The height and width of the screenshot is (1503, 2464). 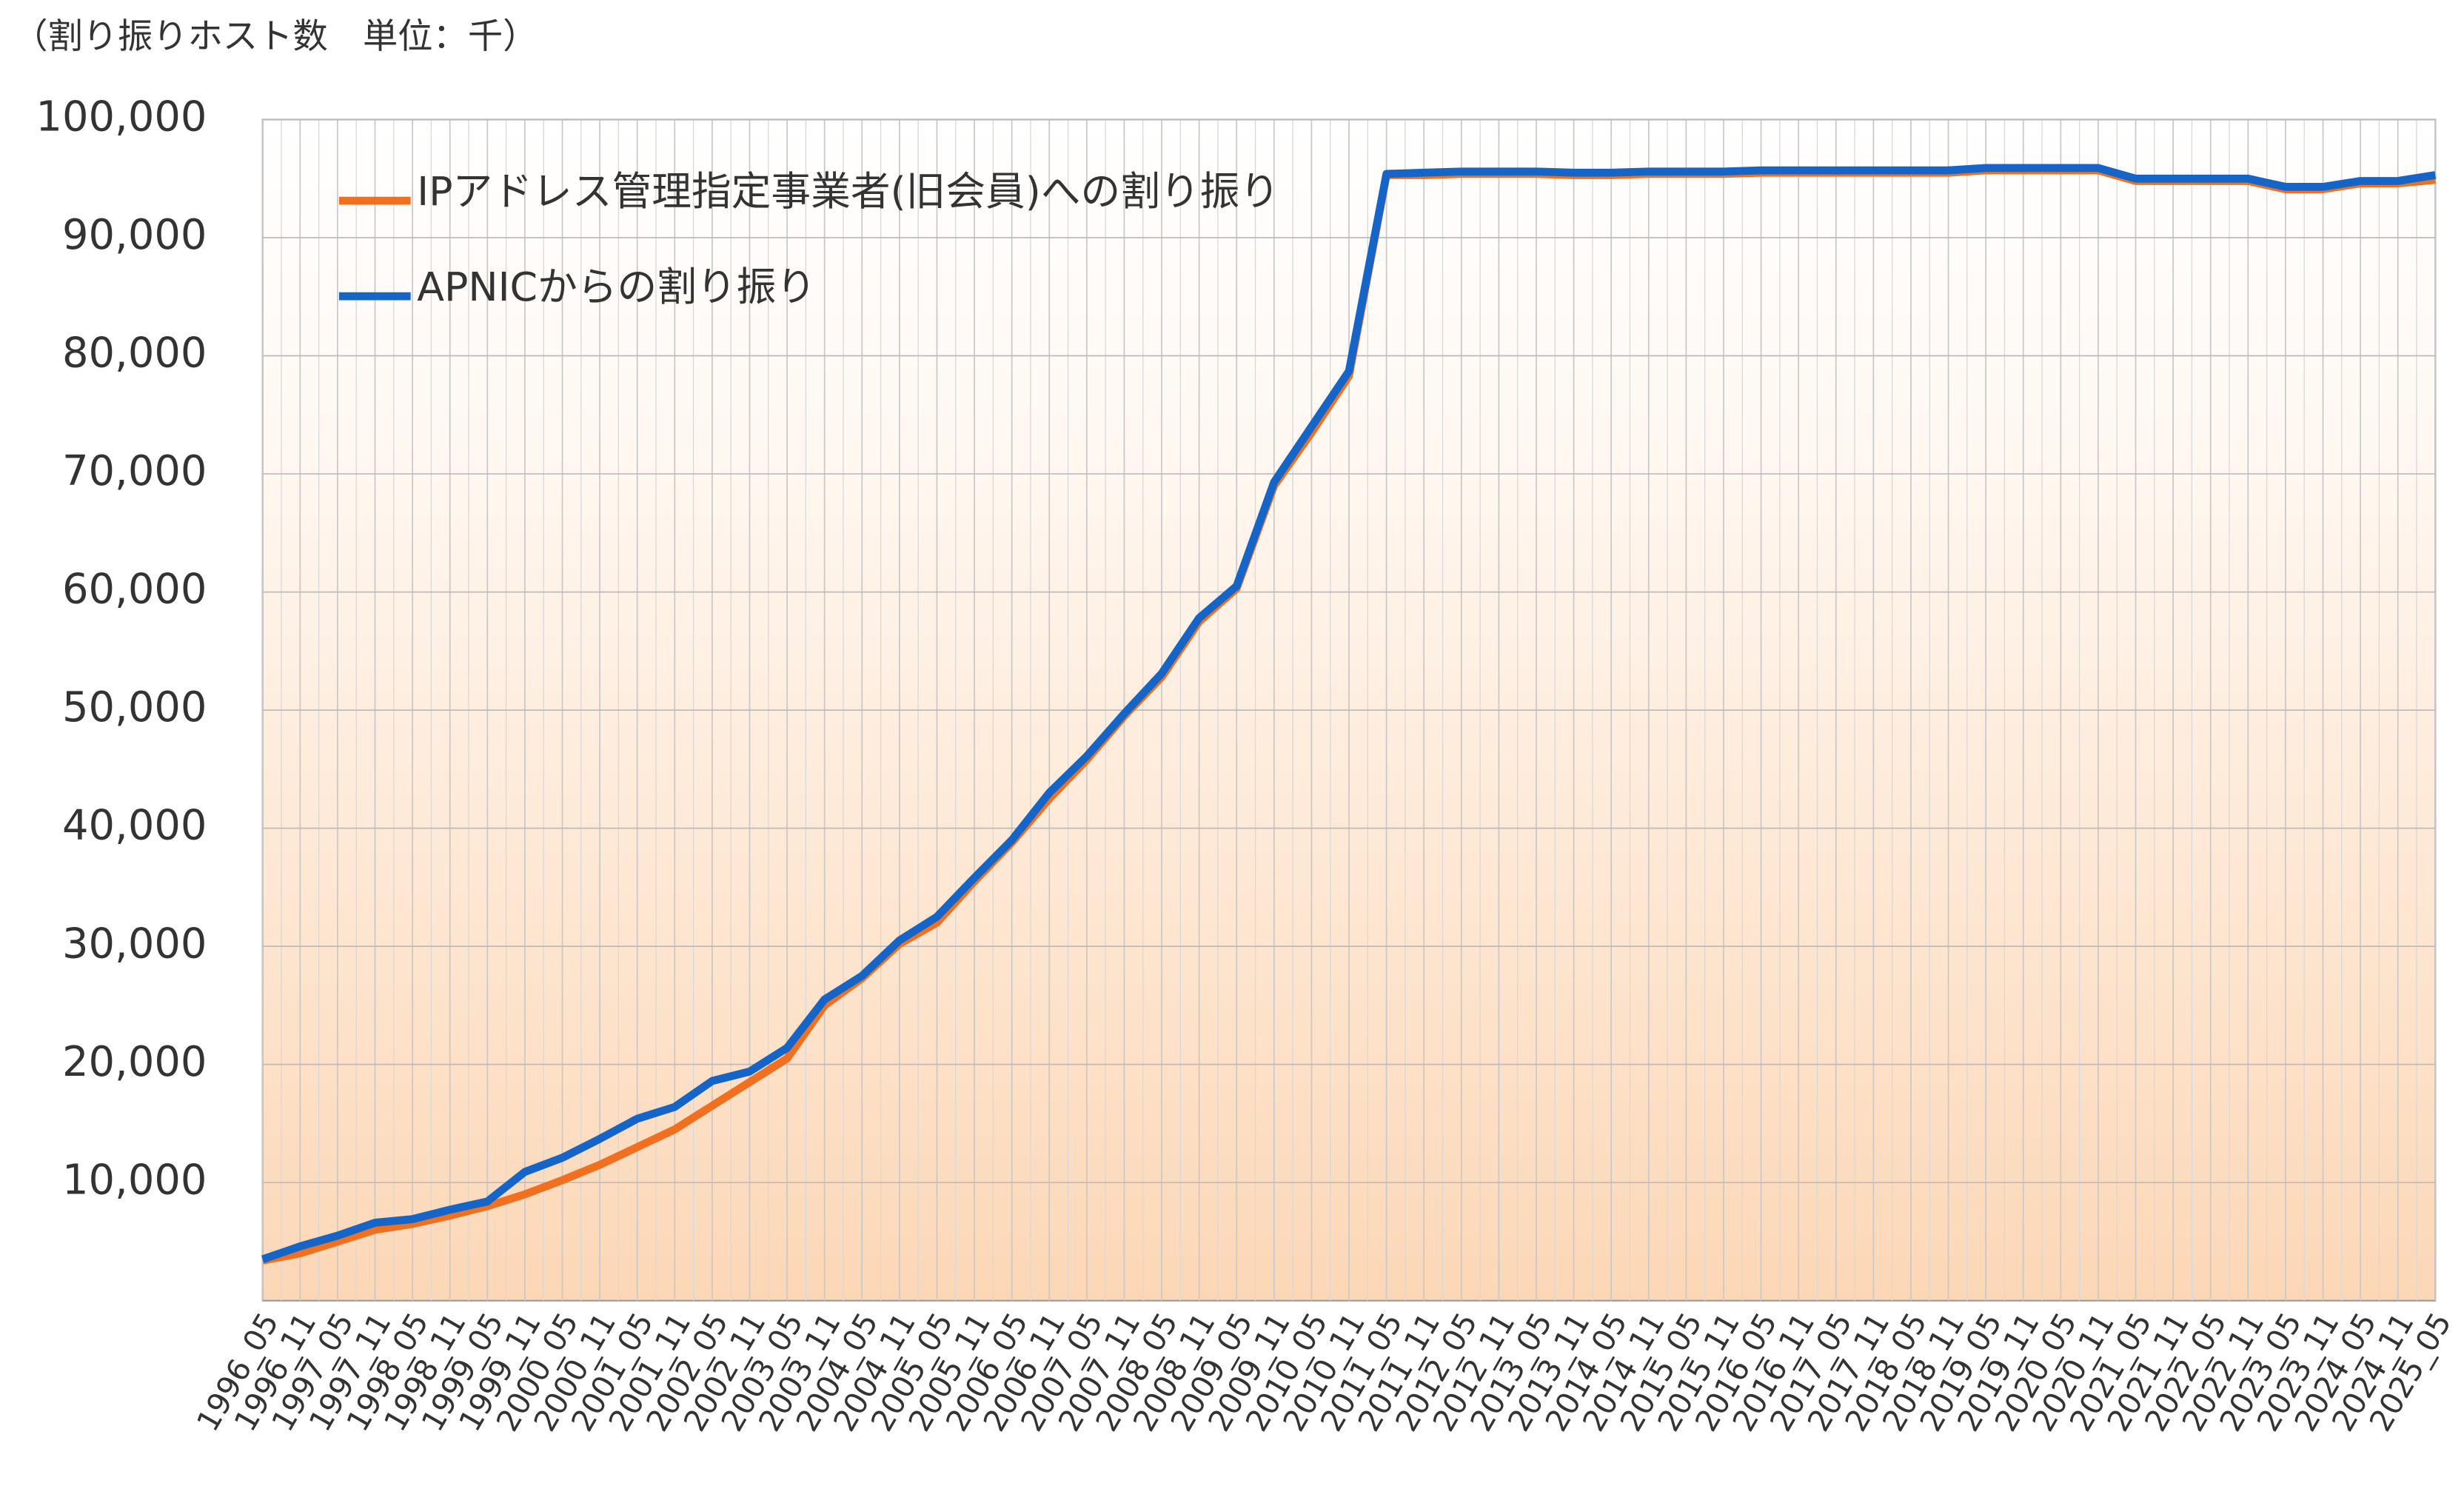 I want to click on y-tick-label: 90,000, so click(x=135, y=235).